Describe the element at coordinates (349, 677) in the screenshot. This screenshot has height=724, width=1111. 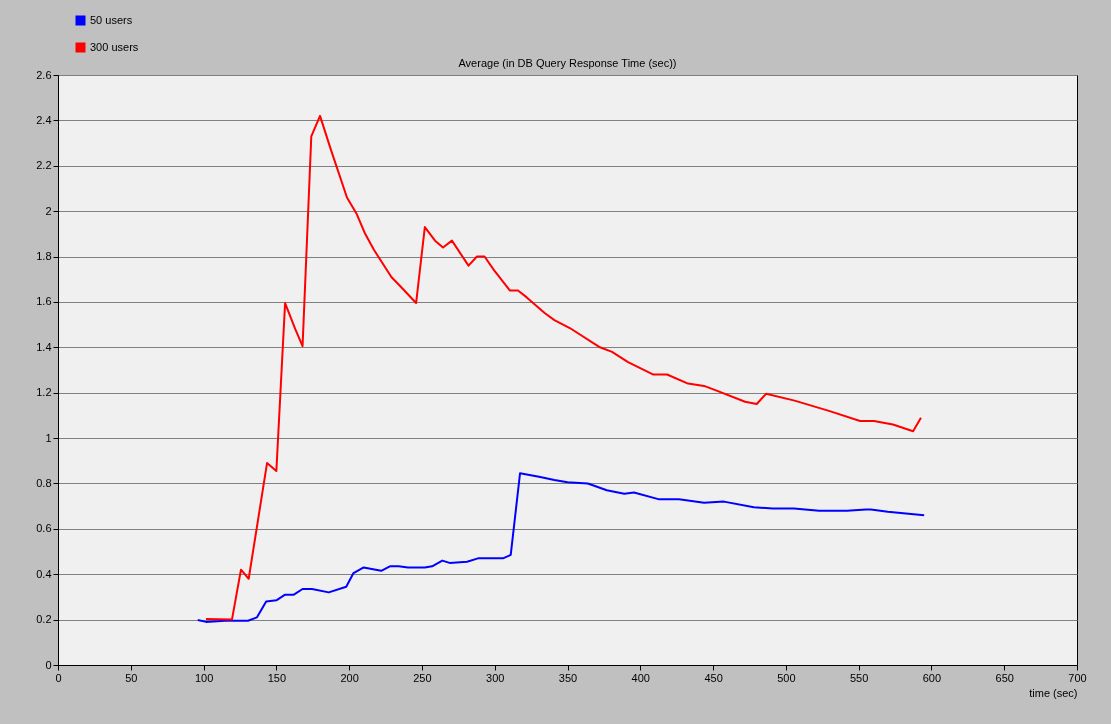
I see `x-tick-label: 200` at that location.